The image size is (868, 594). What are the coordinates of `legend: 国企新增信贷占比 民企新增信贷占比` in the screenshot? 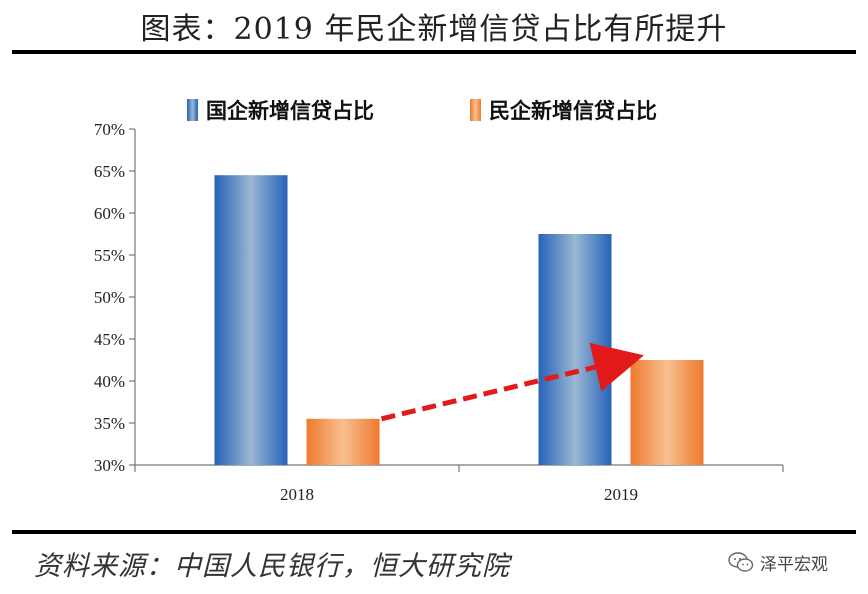 It's located at (422, 111).